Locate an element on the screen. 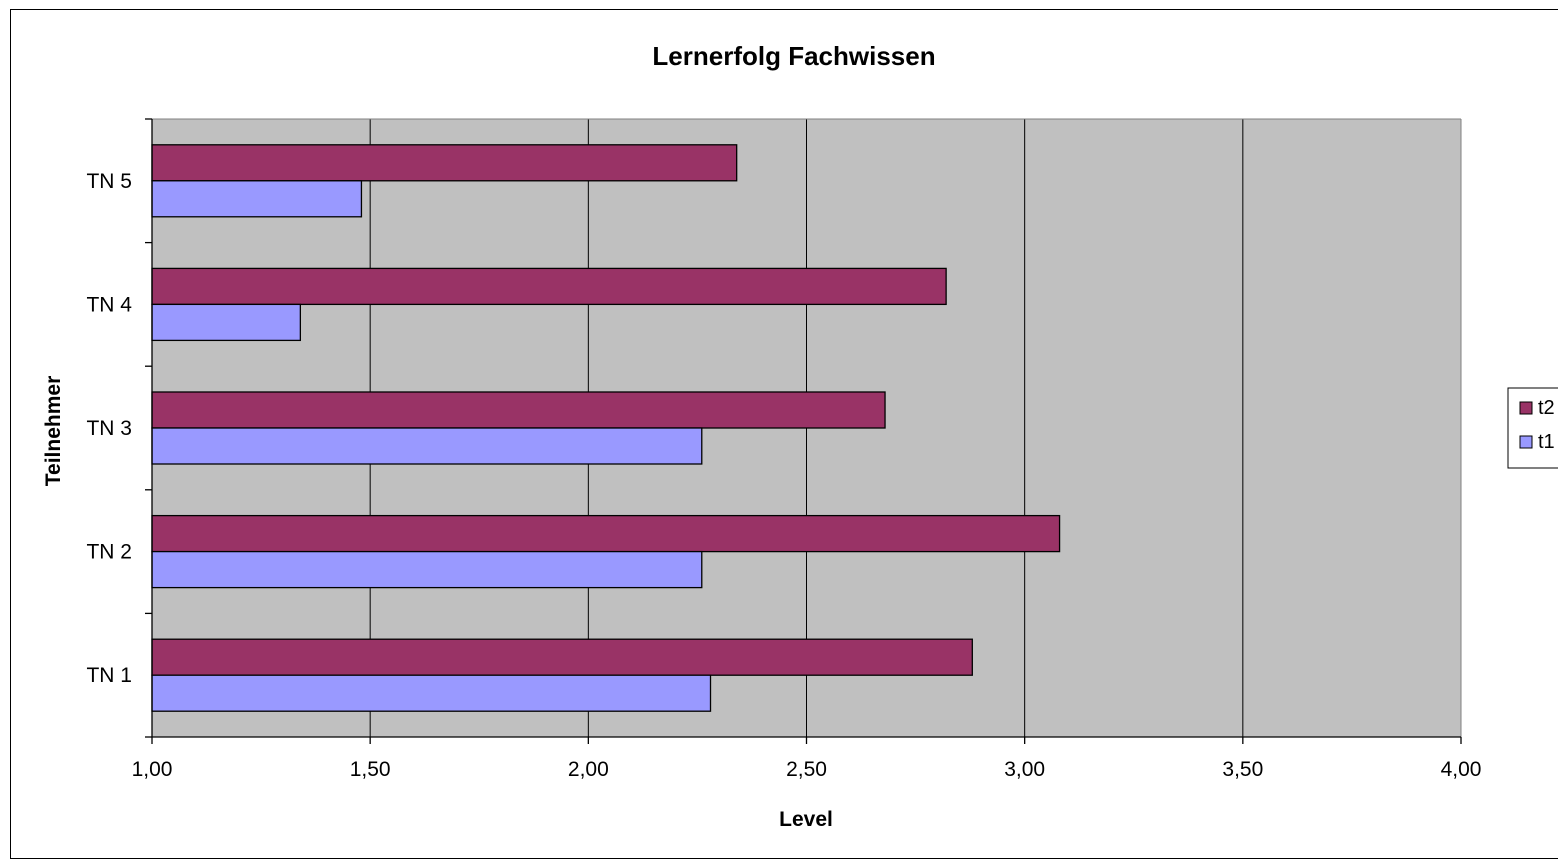  x-tick-label: 4,00 is located at coordinates (1461, 769).